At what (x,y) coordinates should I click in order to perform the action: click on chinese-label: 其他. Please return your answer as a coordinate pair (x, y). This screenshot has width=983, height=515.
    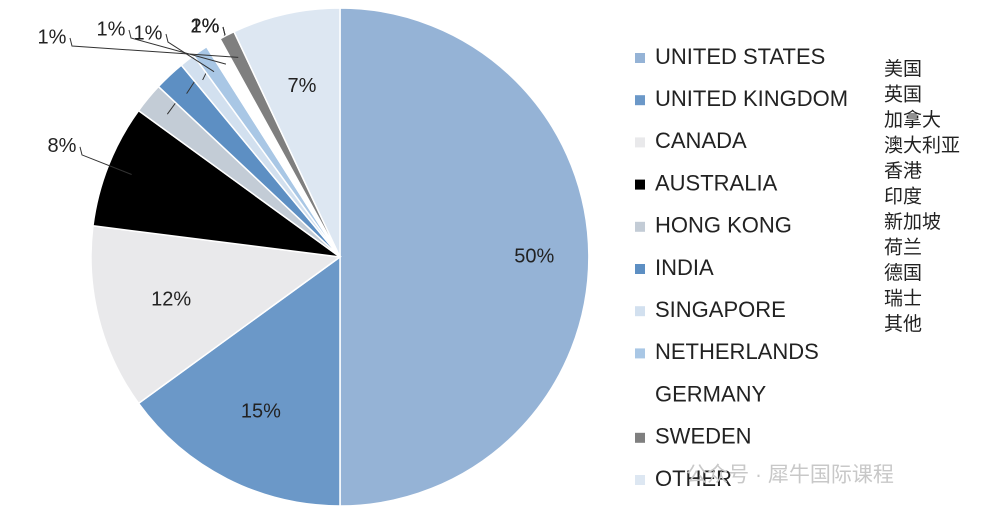
    Looking at the image, I should click on (903, 324).